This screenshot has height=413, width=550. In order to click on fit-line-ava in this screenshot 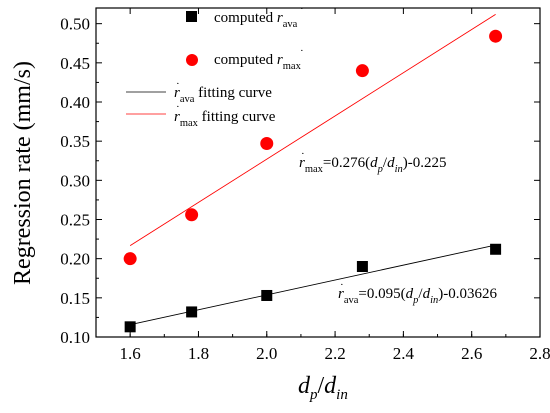, I will do `click(313, 285)`.